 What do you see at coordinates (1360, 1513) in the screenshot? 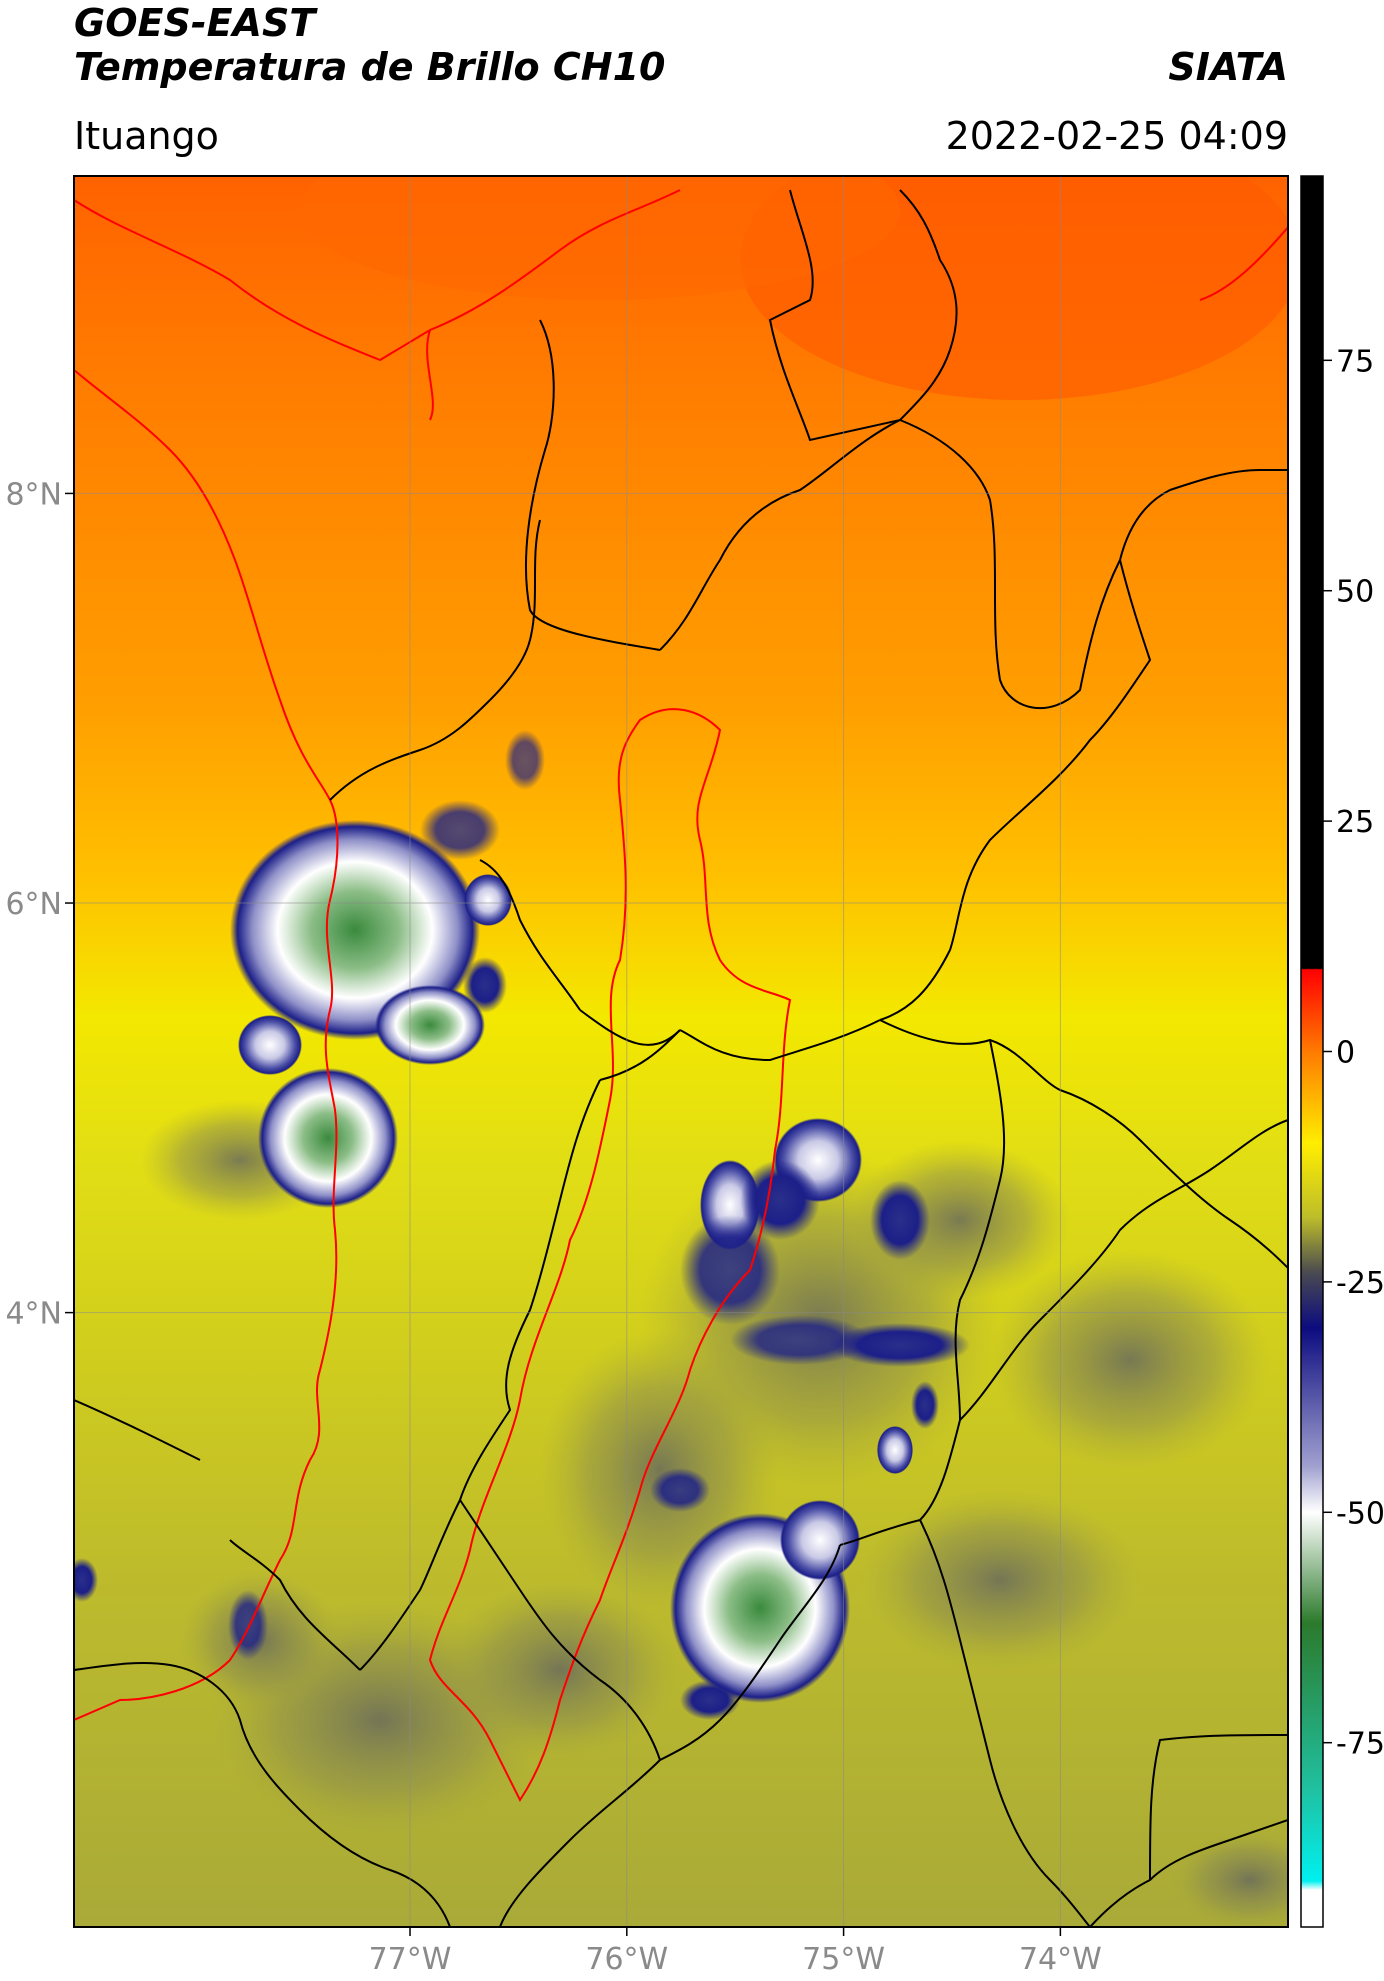
I see `colorbar-tick-label: -50` at bounding box center [1360, 1513].